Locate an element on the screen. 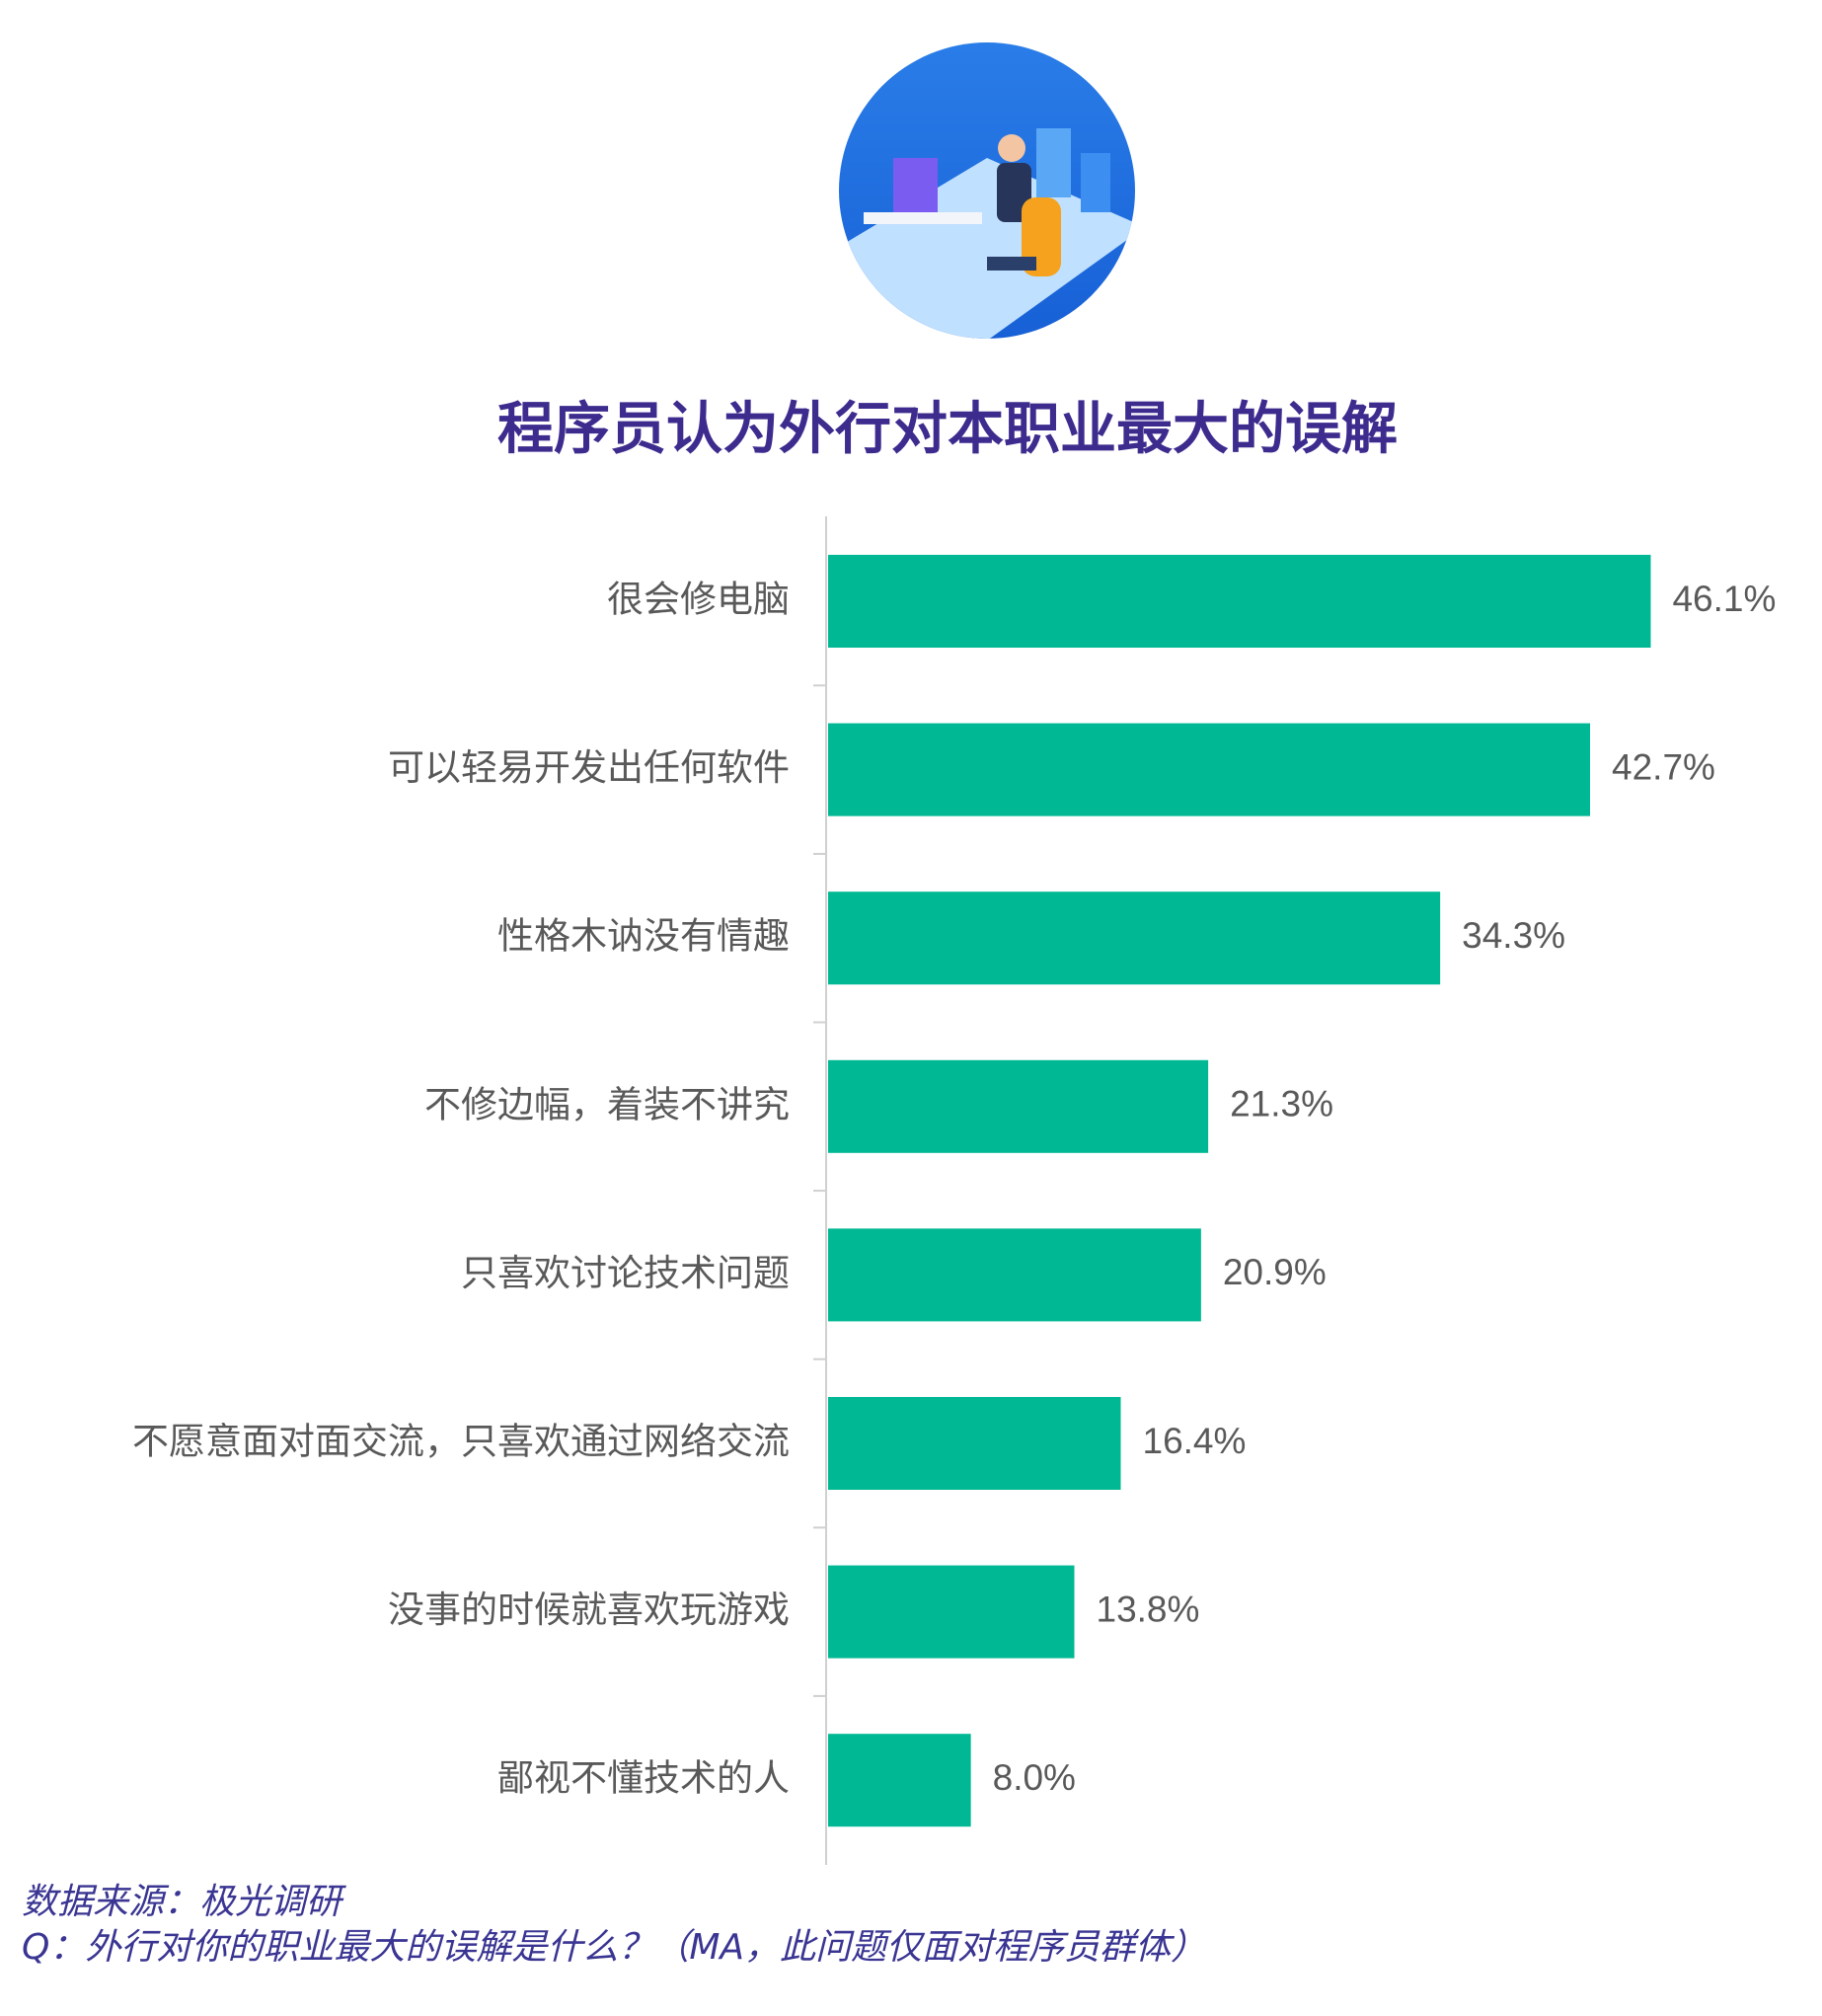  category-label: 没事的时候就喜欢玩游戏 is located at coordinates (589, 1610).